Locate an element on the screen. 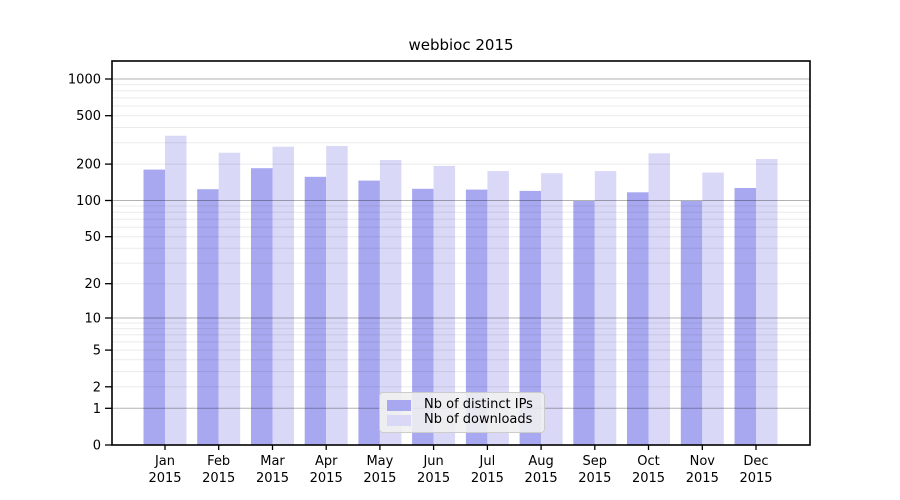  y-tick-label: 500 is located at coordinates (88, 116).